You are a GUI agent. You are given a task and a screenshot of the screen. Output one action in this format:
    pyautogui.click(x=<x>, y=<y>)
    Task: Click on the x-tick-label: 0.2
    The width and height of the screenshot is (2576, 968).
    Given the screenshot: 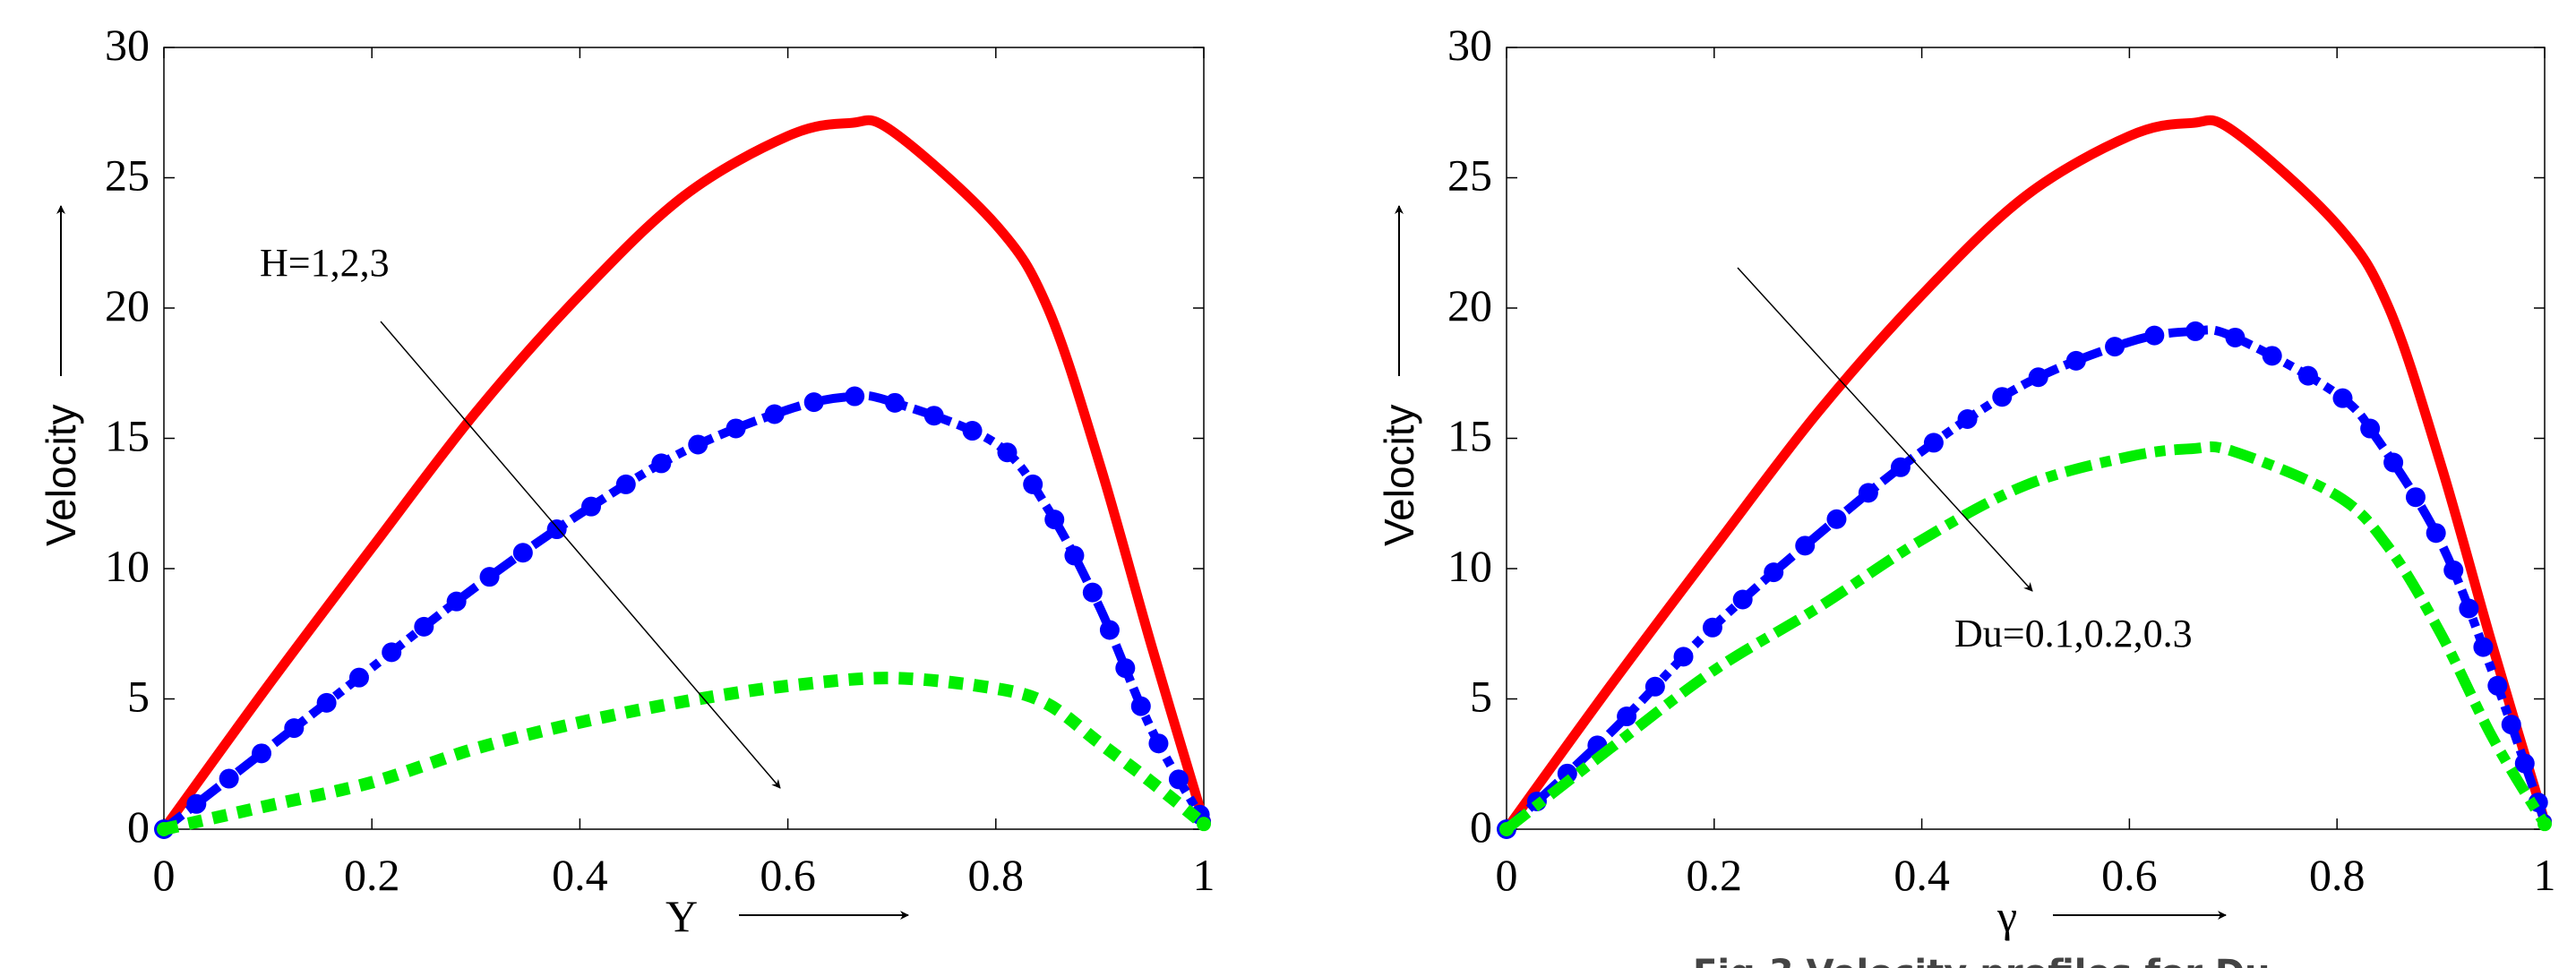 What is the action you would take?
    pyautogui.click(x=372, y=875)
    